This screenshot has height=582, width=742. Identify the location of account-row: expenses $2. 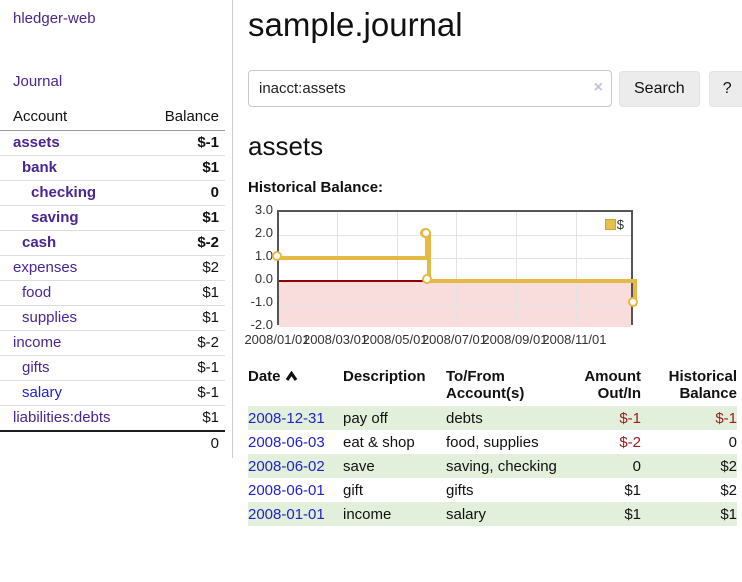
(112, 268).